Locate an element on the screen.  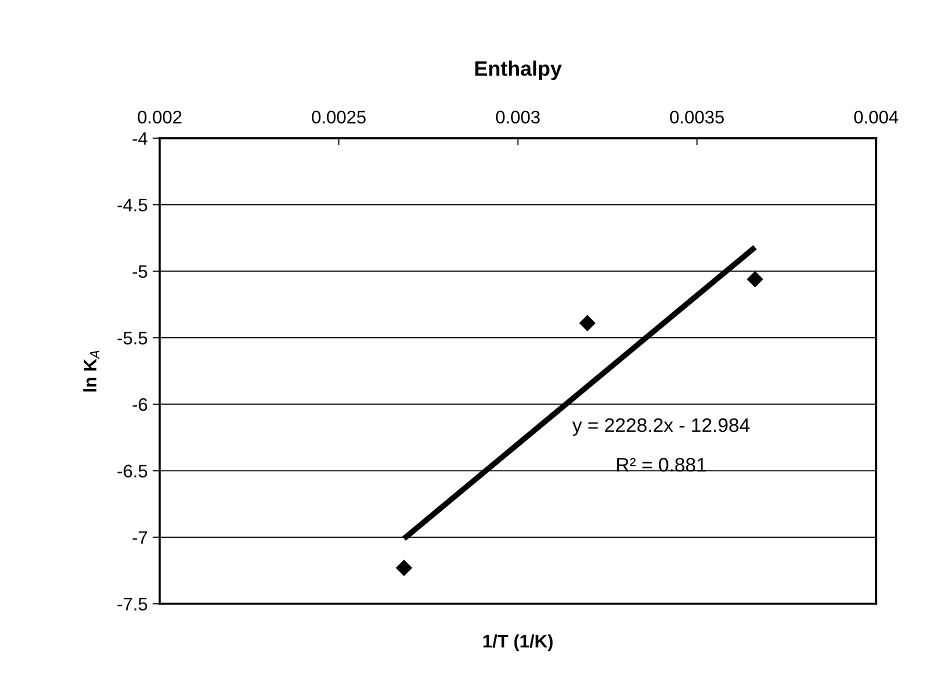
y-tick-label: -7 is located at coordinates (140, 537).